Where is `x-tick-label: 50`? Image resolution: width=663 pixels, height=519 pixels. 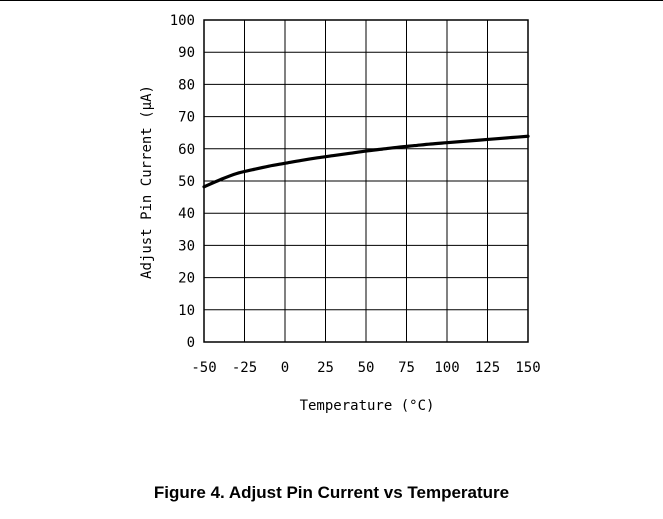 x-tick-label: 50 is located at coordinates (366, 368).